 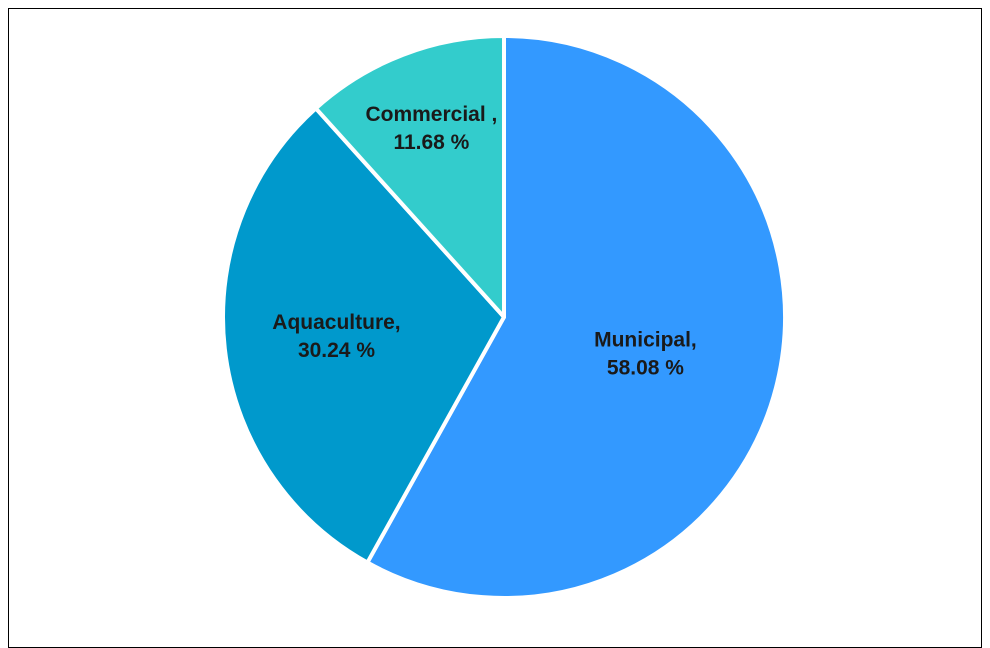 What do you see at coordinates (336, 322) in the screenshot?
I see `slice-label-aquaculture: Aquaculture,` at bounding box center [336, 322].